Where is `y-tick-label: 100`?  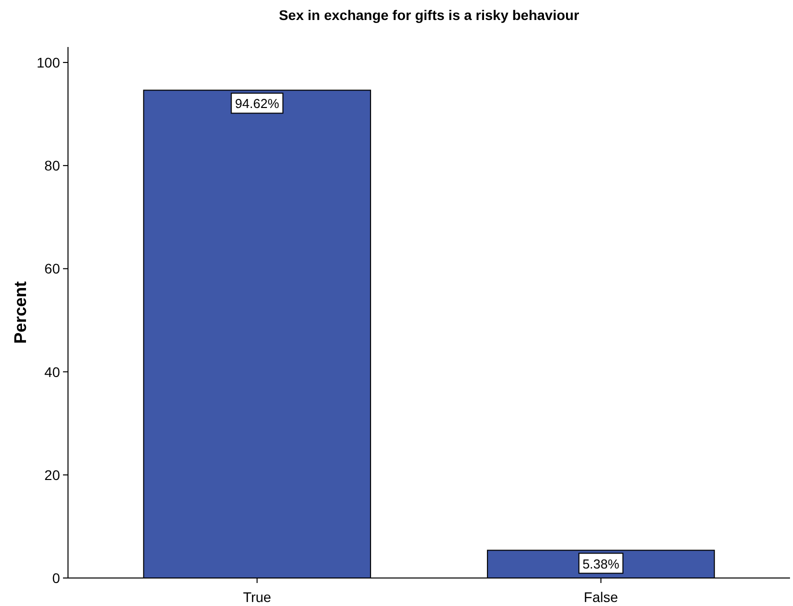 y-tick-label: 100 is located at coordinates (48, 62).